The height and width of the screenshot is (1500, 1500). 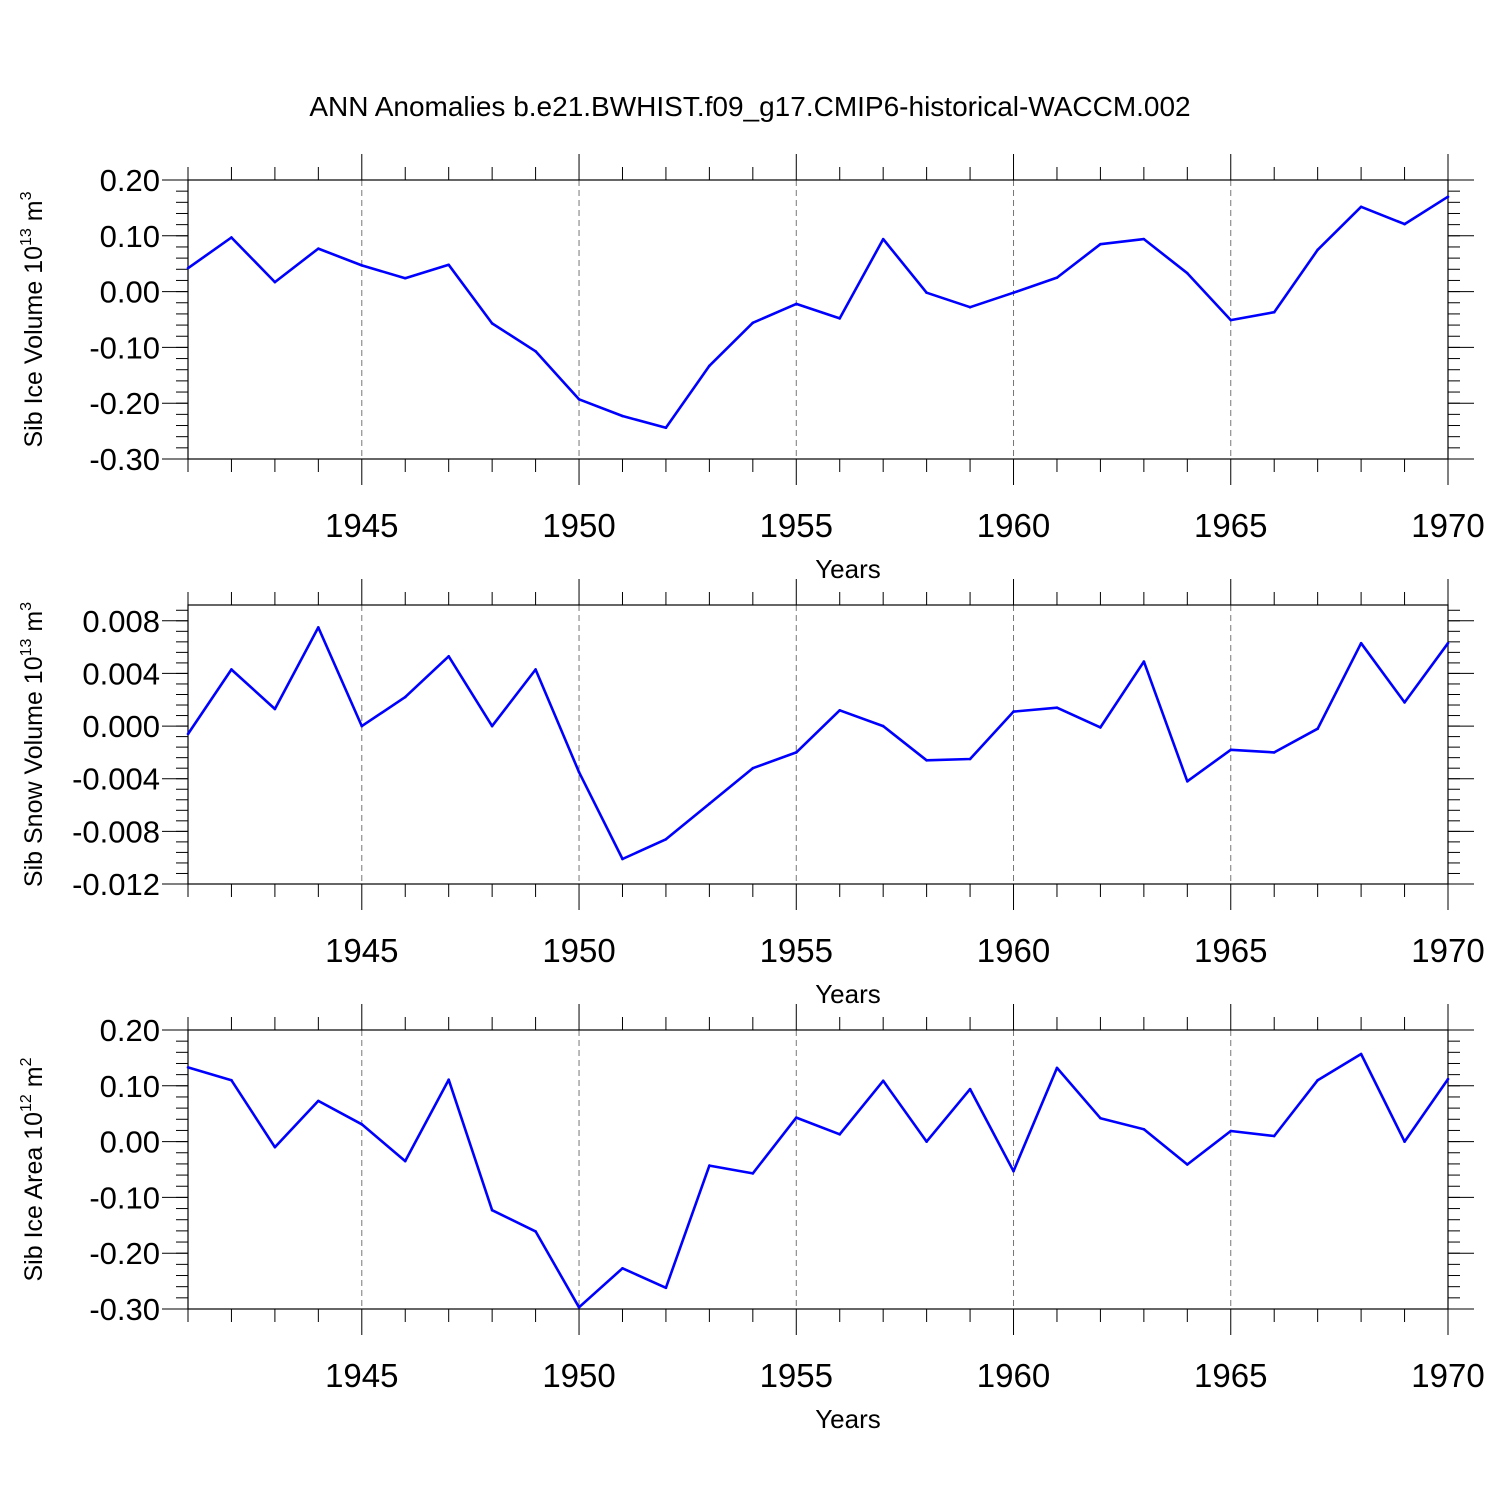 What do you see at coordinates (130, 292) in the screenshot?
I see `y-tick-label: 0.00` at bounding box center [130, 292].